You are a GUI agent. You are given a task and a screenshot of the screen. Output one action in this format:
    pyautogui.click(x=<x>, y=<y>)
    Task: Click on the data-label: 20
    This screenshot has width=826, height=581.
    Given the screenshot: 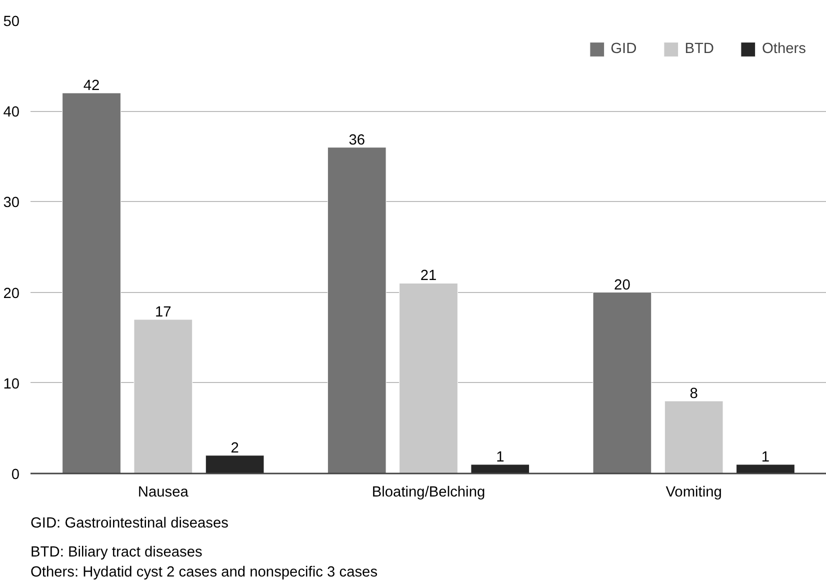 What is the action you would take?
    pyautogui.click(x=622, y=285)
    